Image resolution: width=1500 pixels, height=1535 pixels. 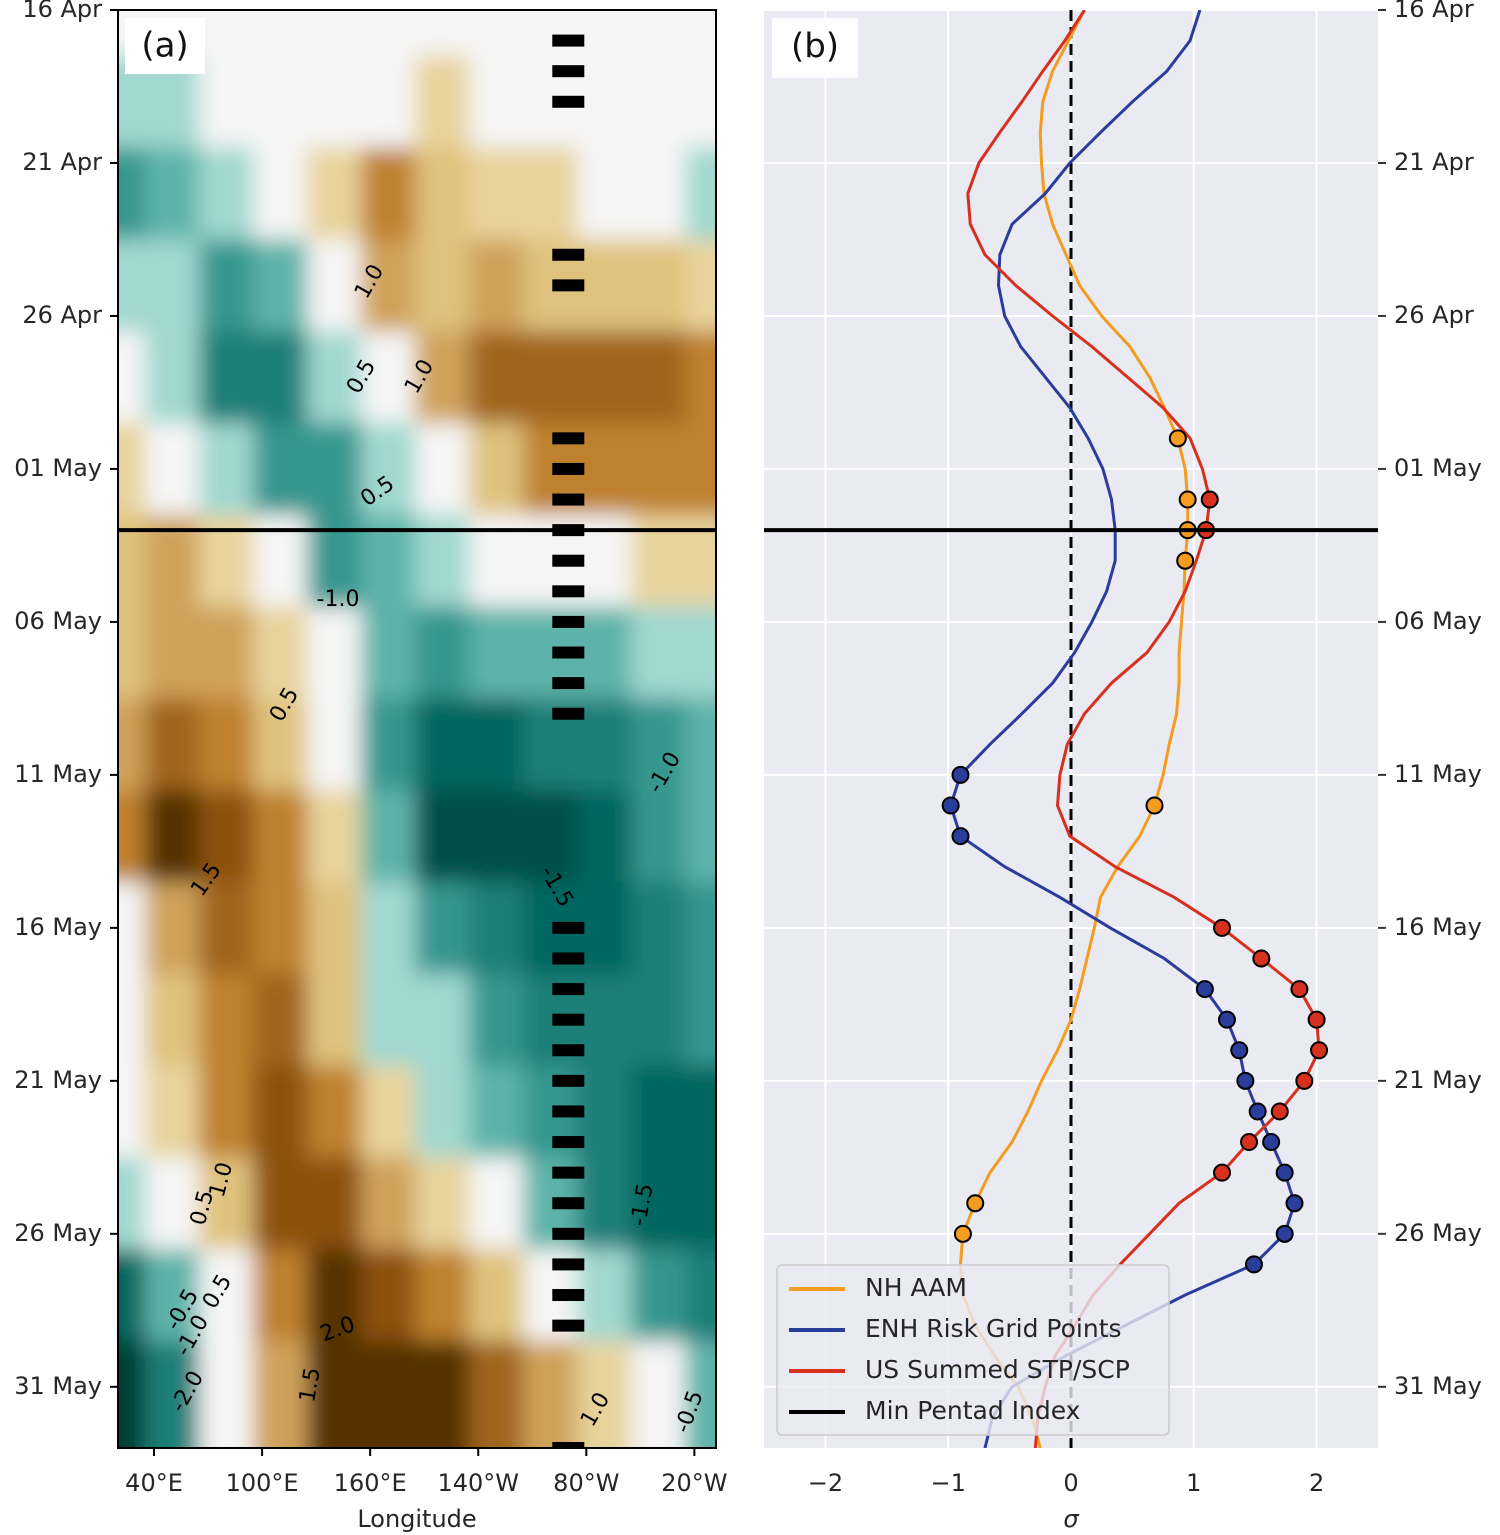 I want to click on legend-label: Min Pentad Index, so click(x=972, y=1410).